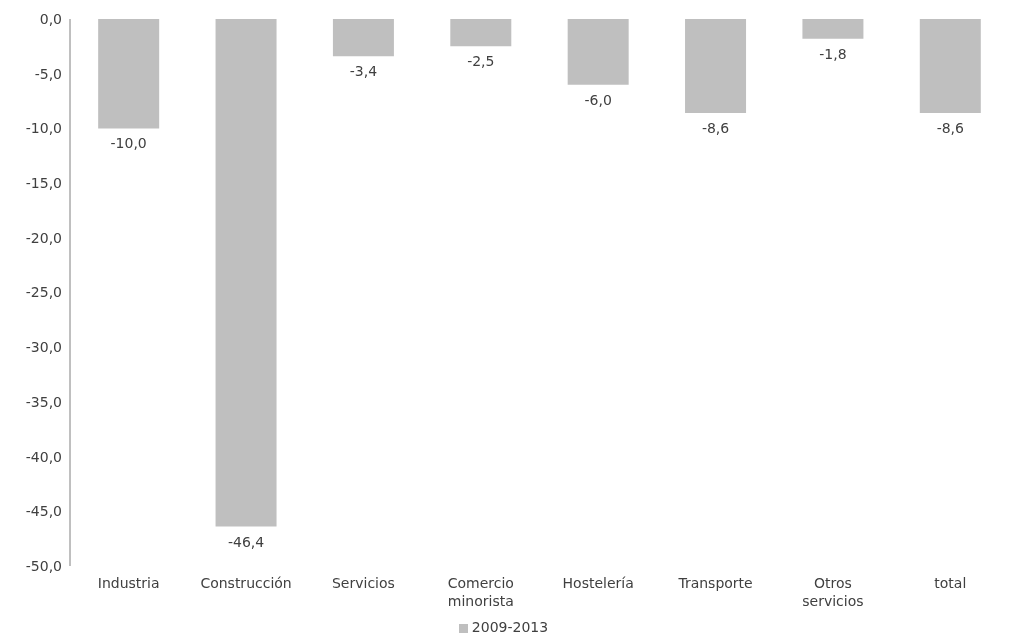 This screenshot has height=644, width=1009. I want to click on y-tick-label: -40,0, so click(43, 456).